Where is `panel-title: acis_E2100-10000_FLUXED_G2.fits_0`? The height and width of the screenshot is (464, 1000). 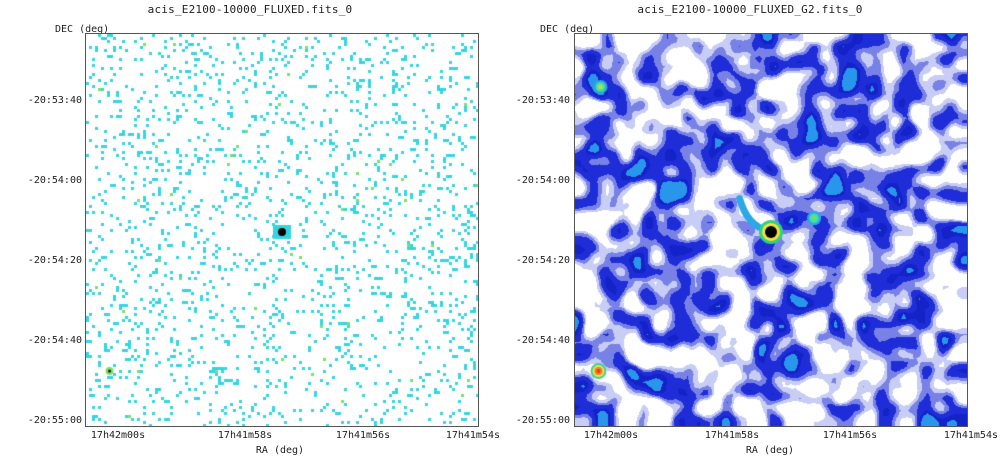
panel-title: acis_E2100-10000_FLUXED_G2.fits_0 is located at coordinates (750, 9).